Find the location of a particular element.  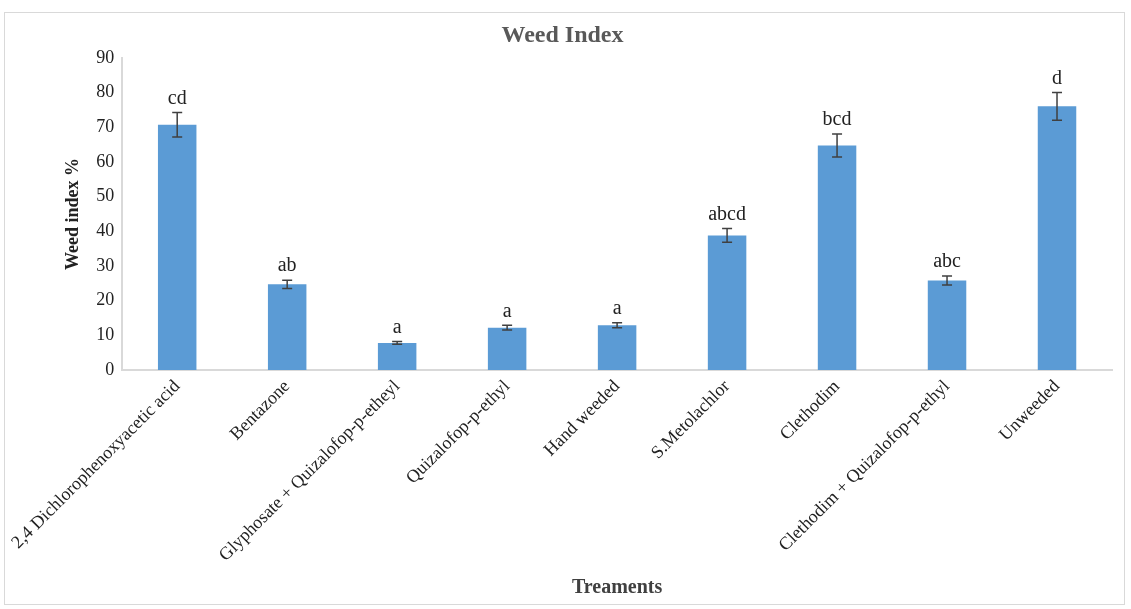

y-tick-label: 40 is located at coordinates (105, 229).